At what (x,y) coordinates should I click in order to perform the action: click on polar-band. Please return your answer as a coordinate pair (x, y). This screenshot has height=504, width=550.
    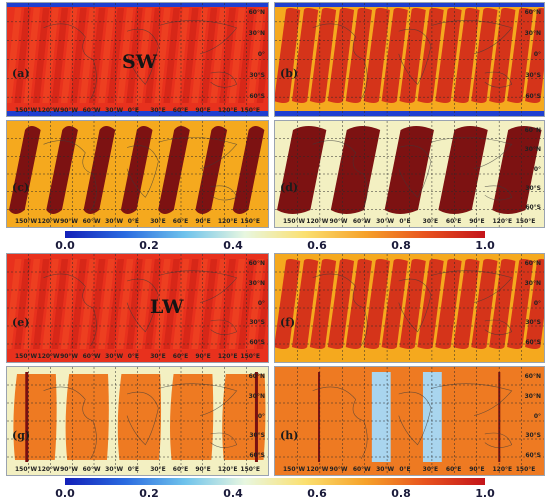
    Looking at the image, I should click on (137, 113).